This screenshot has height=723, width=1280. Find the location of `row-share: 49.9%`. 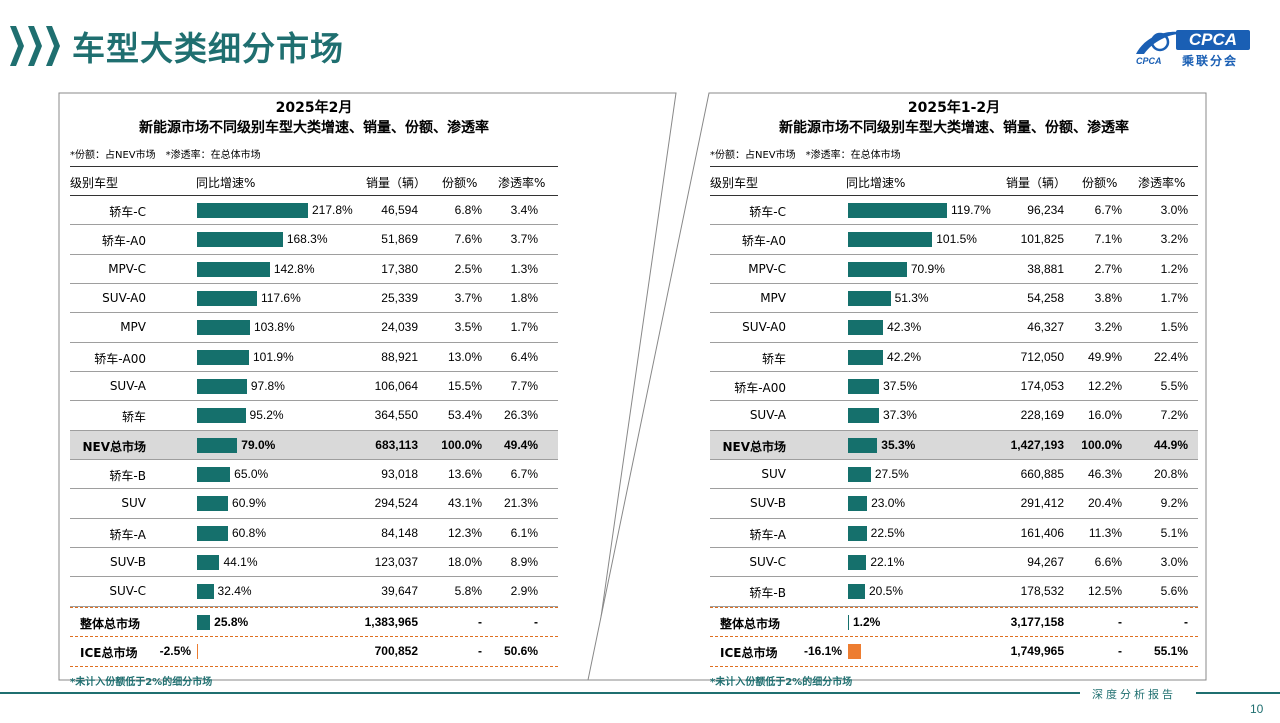

row-share: 49.9% is located at coordinates (1104, 356).